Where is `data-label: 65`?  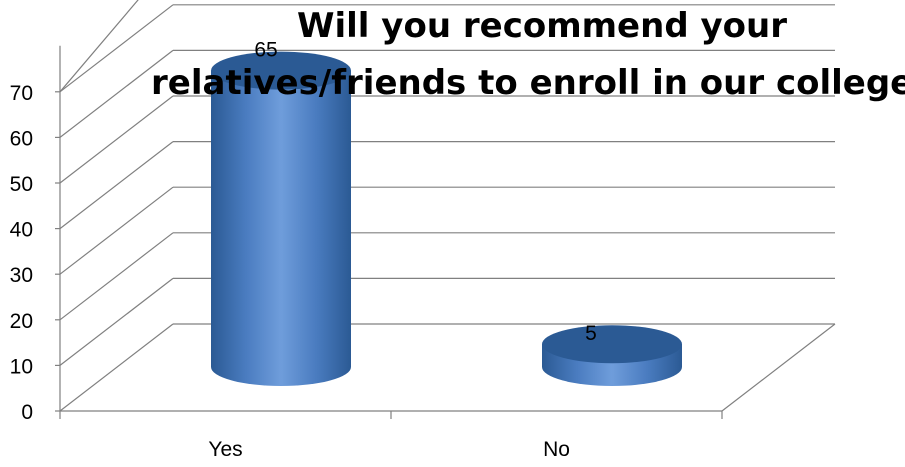
data-label: 65 is located at coordinates (265, 50).